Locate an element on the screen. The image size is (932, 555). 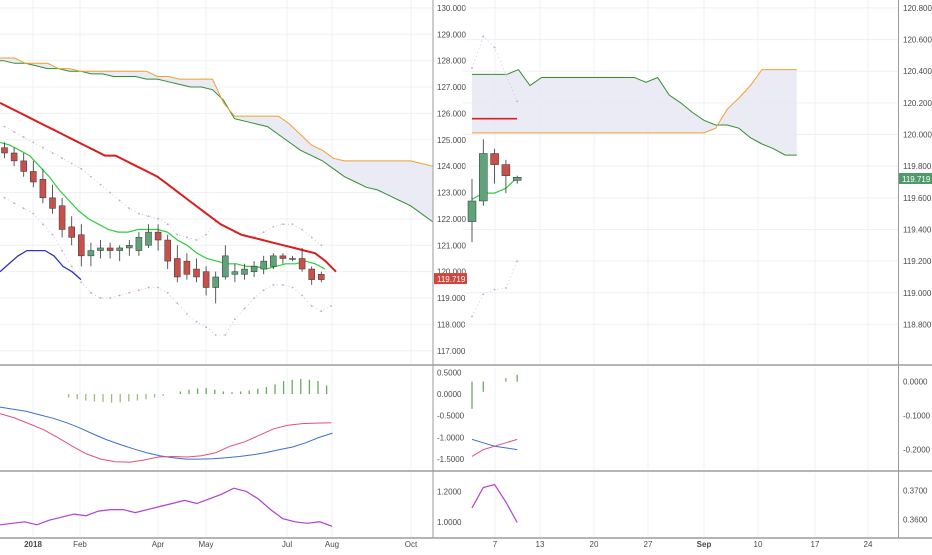
time-tick-label: 2018 is located at coordinates (33, 544).